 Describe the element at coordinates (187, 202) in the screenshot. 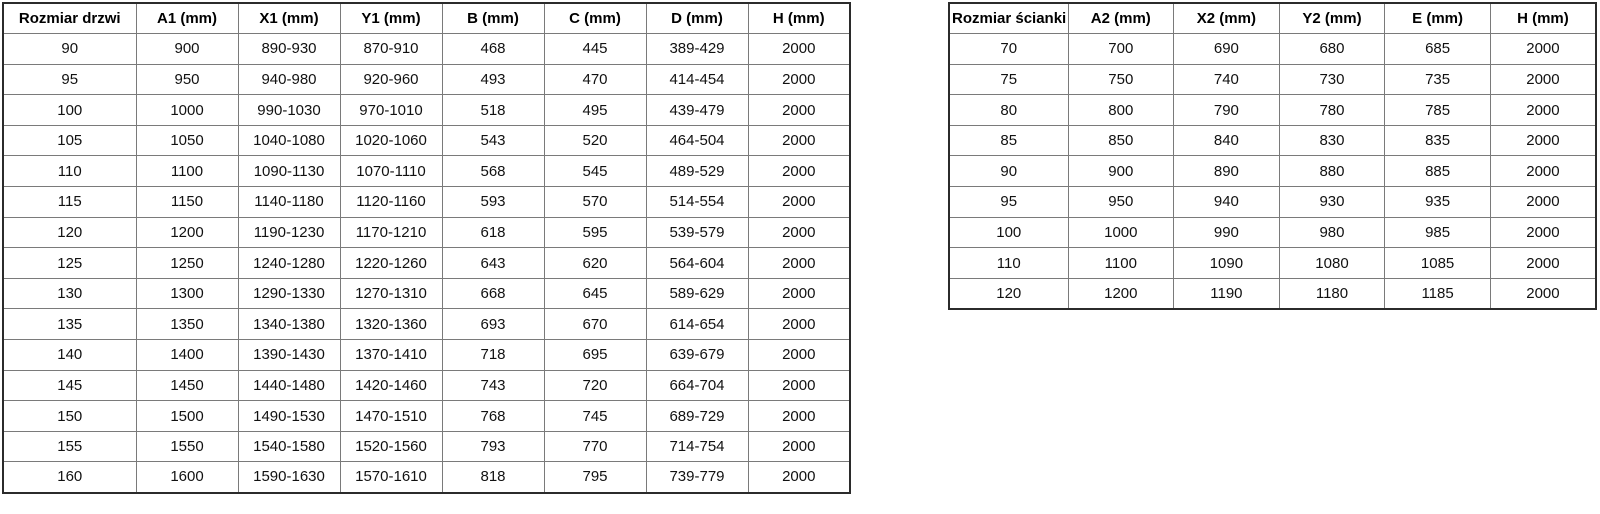

I see `table-cell: 1150` at that location.